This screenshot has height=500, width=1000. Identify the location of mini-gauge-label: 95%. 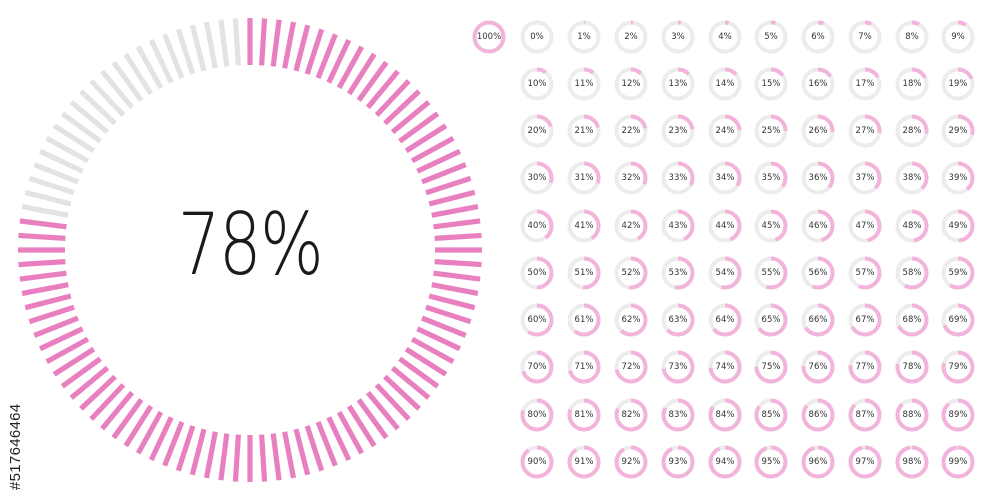
(771, 462).